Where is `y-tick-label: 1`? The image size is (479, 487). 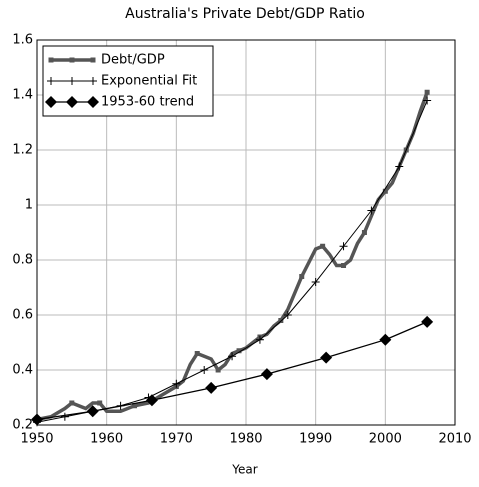
y-tick-label: 1 is located at coordinates (29, 205).